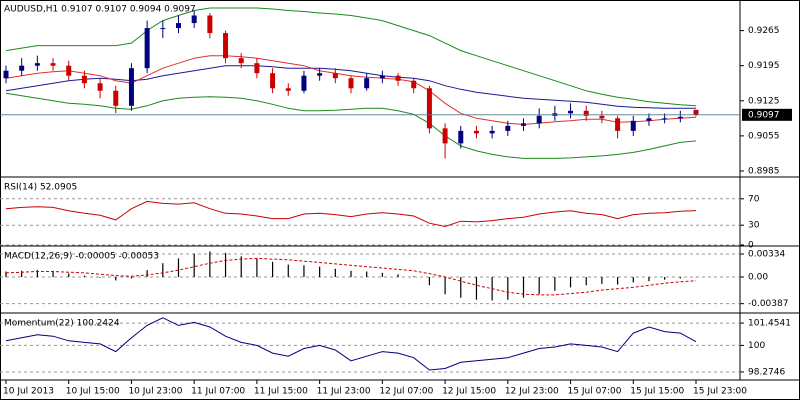  I want to click on panel-title: Momentum(22) 100.2424, so click(62, 324).